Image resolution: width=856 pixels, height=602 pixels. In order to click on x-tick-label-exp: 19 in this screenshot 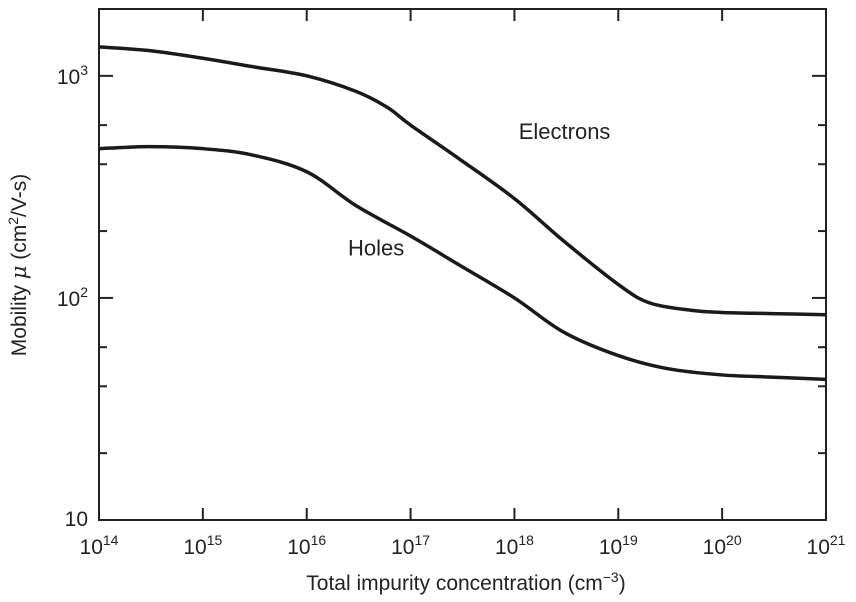, I will do `click(630, 540)`.